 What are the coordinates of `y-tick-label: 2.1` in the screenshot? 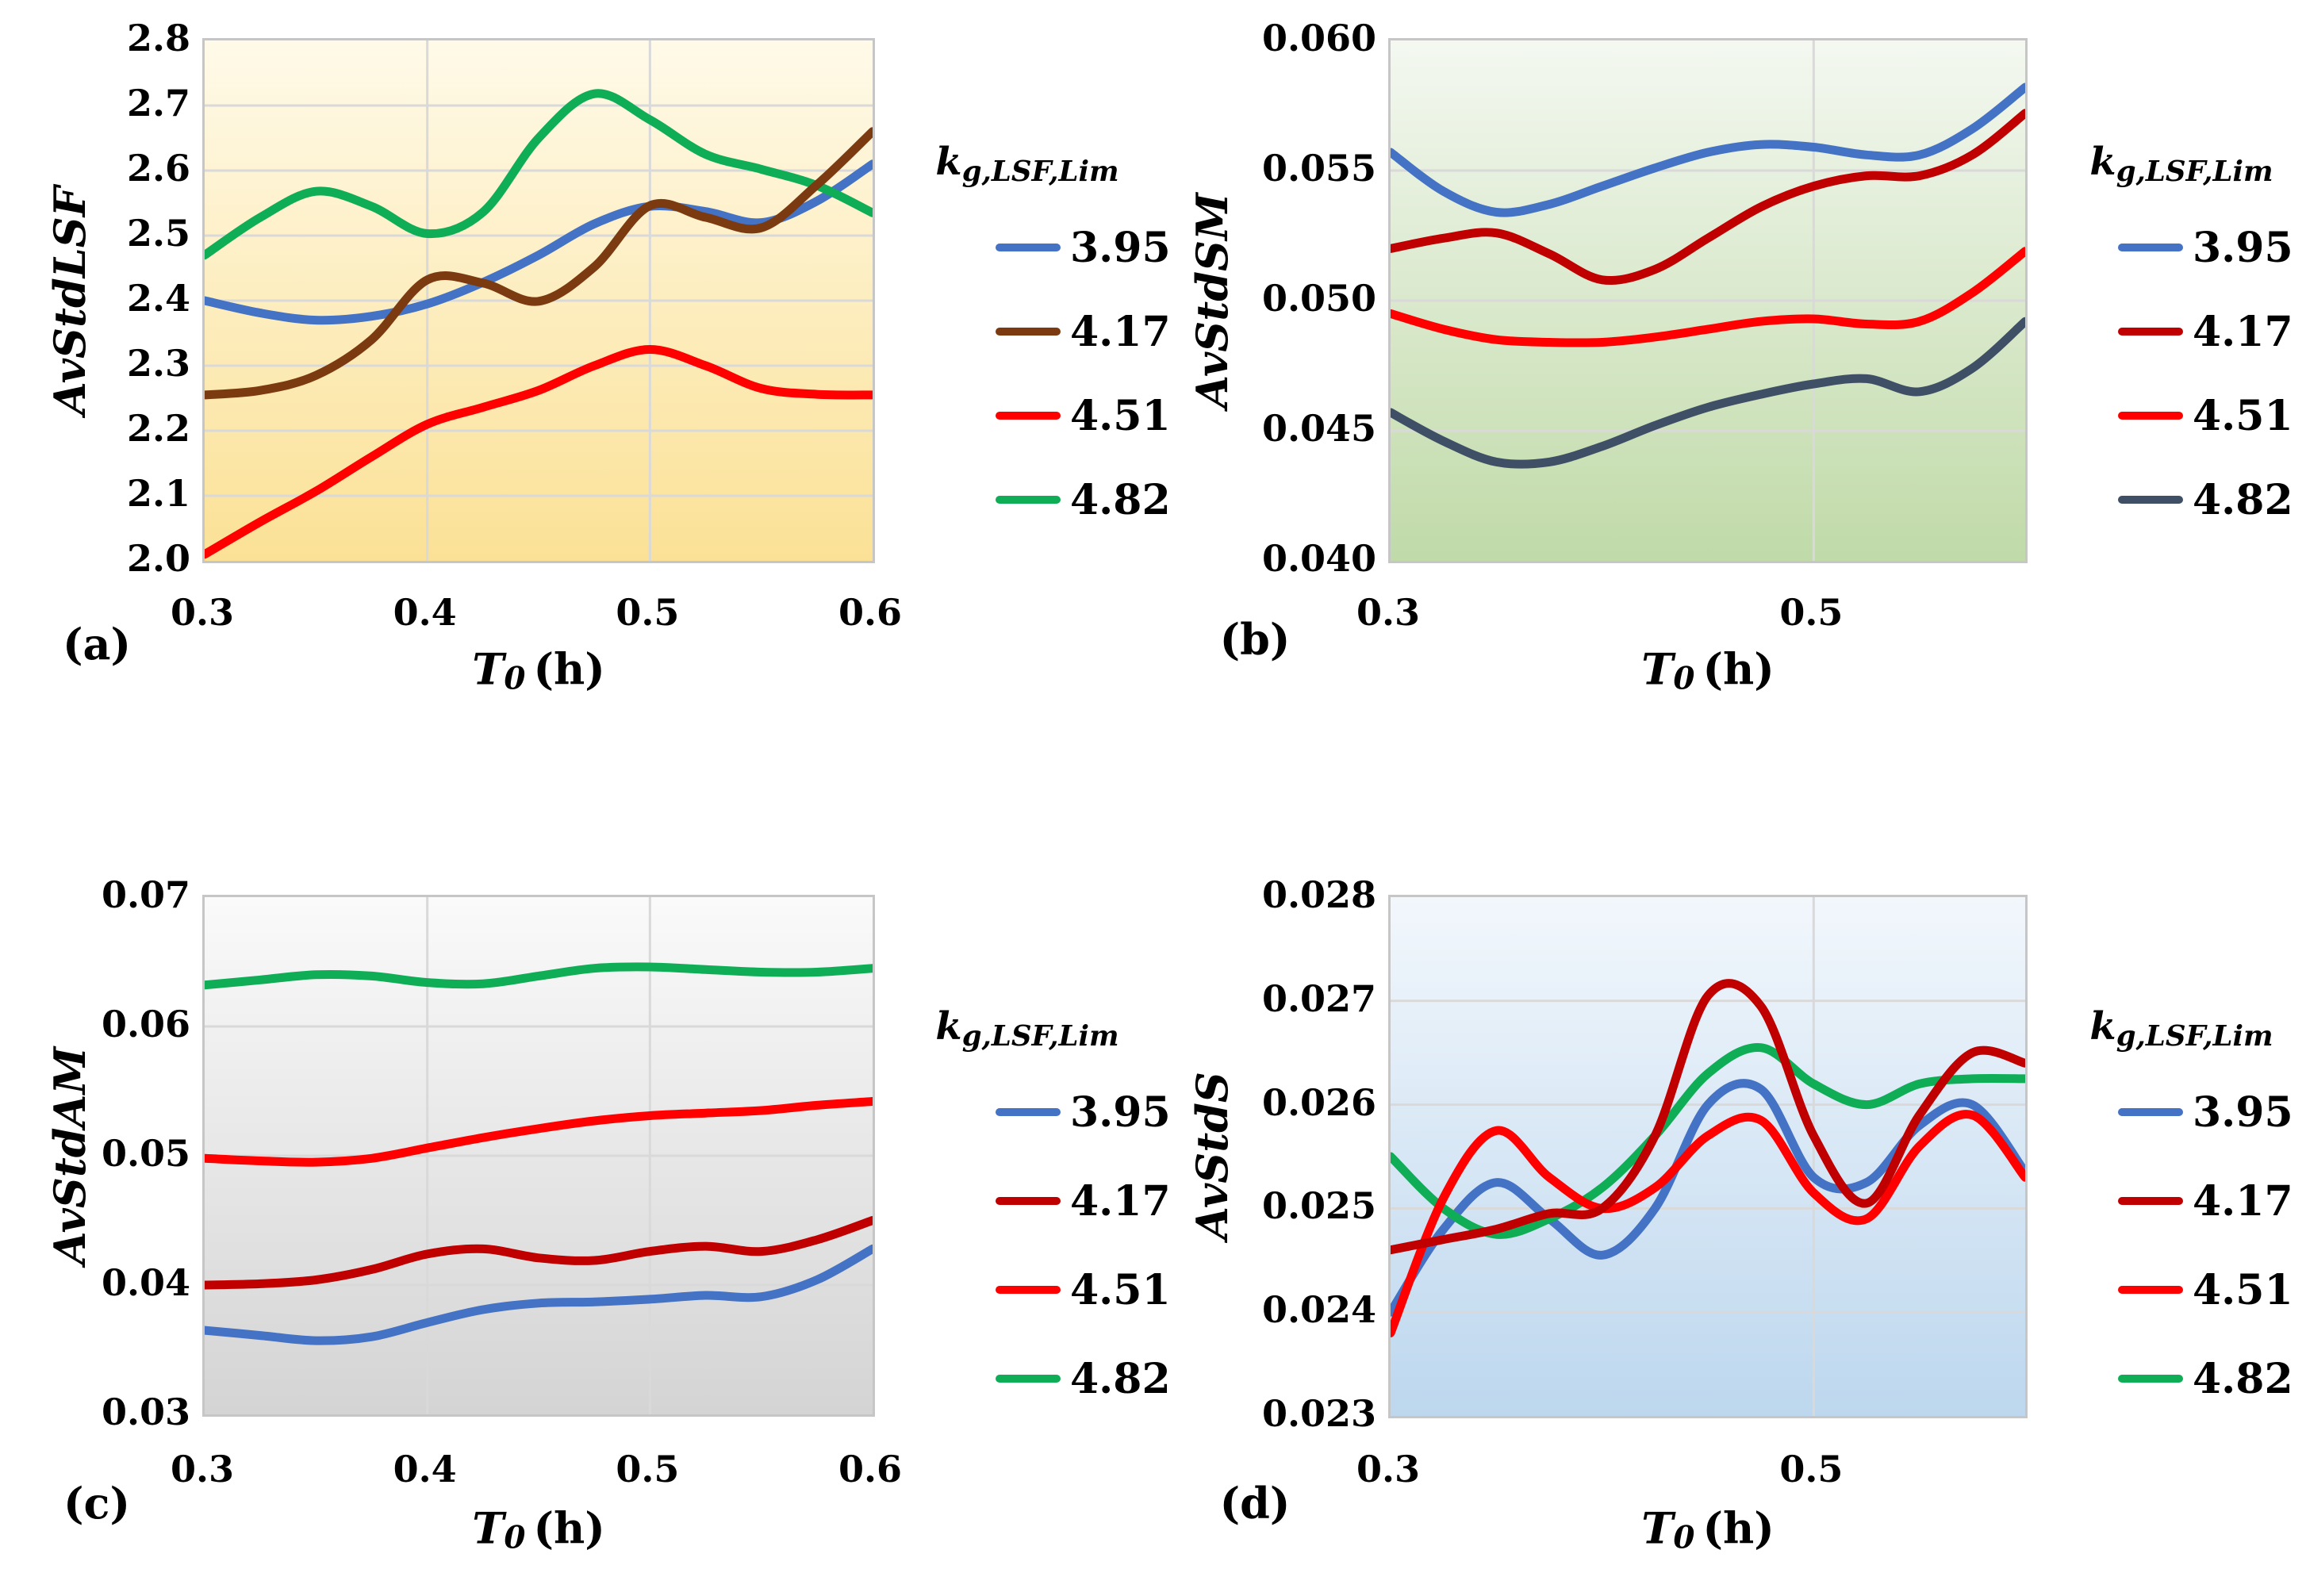 It's located at (158, 494).